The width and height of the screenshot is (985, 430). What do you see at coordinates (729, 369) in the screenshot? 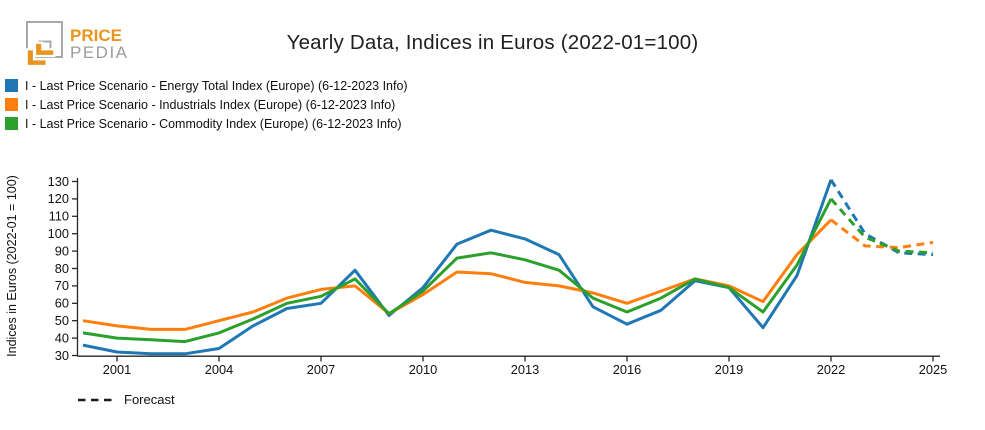
I see `x-tick-label: 2019` at bounding box center [729, 369].